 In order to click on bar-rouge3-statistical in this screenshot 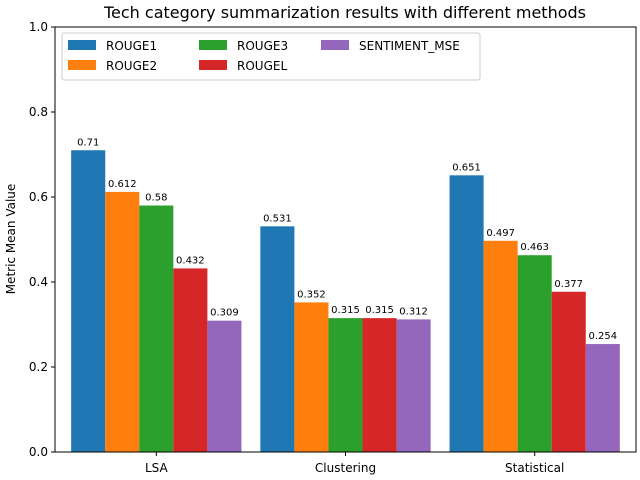, I will do `click(534, 353)`.